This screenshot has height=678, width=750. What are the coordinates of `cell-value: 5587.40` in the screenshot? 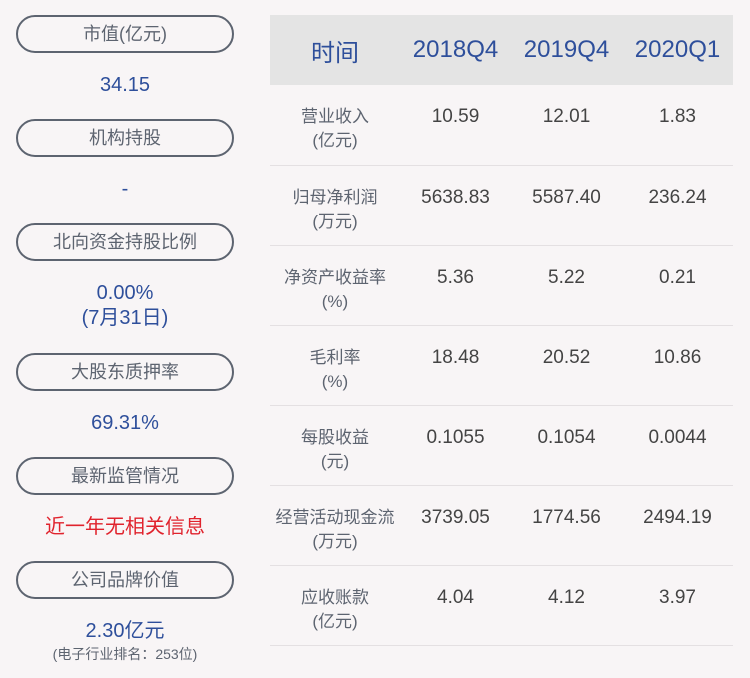 It's located at (566, 205).